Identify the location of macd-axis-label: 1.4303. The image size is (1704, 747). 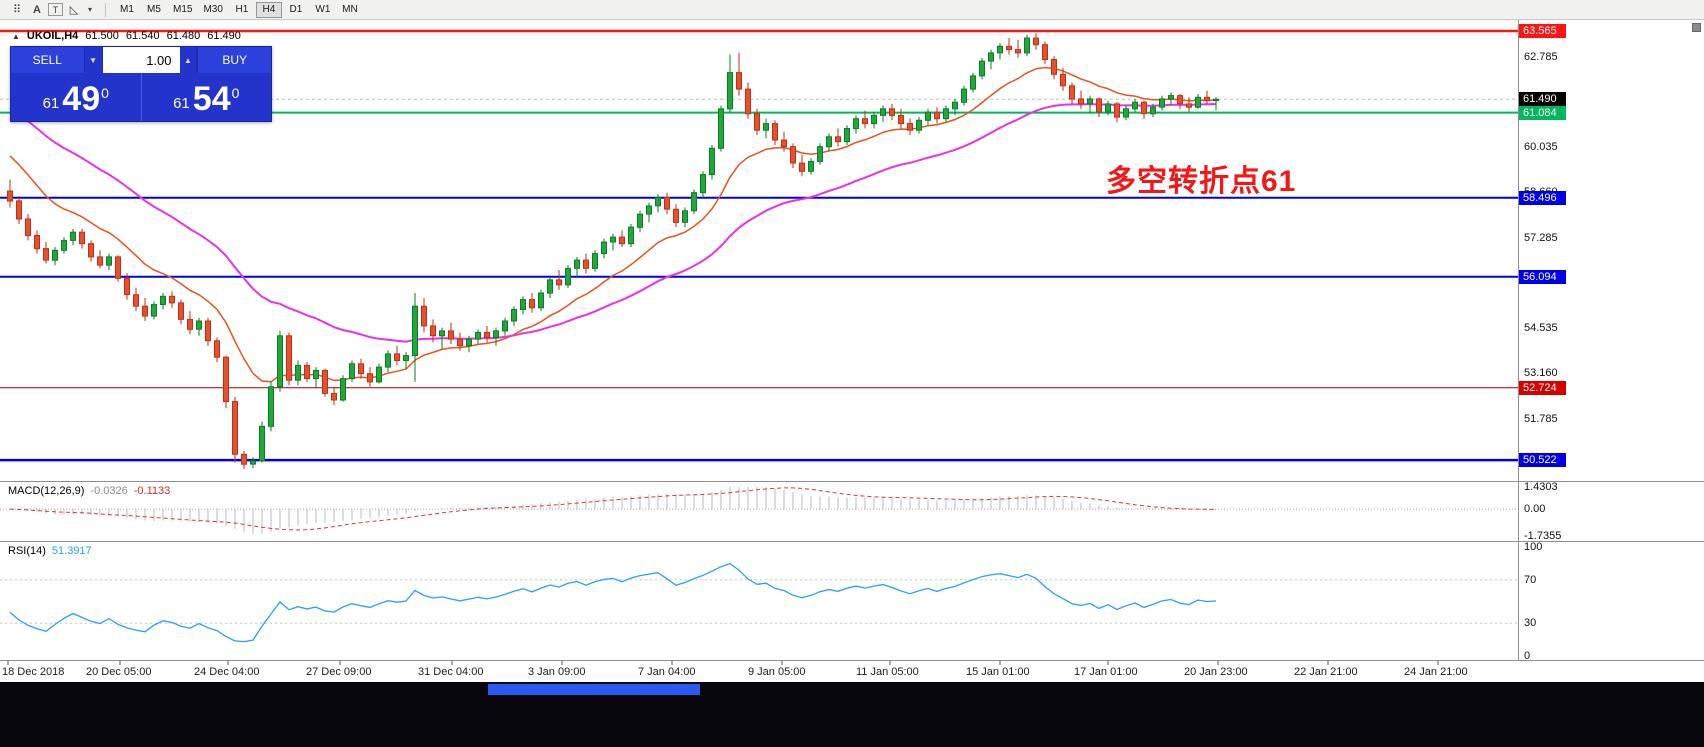
(1541, 487).